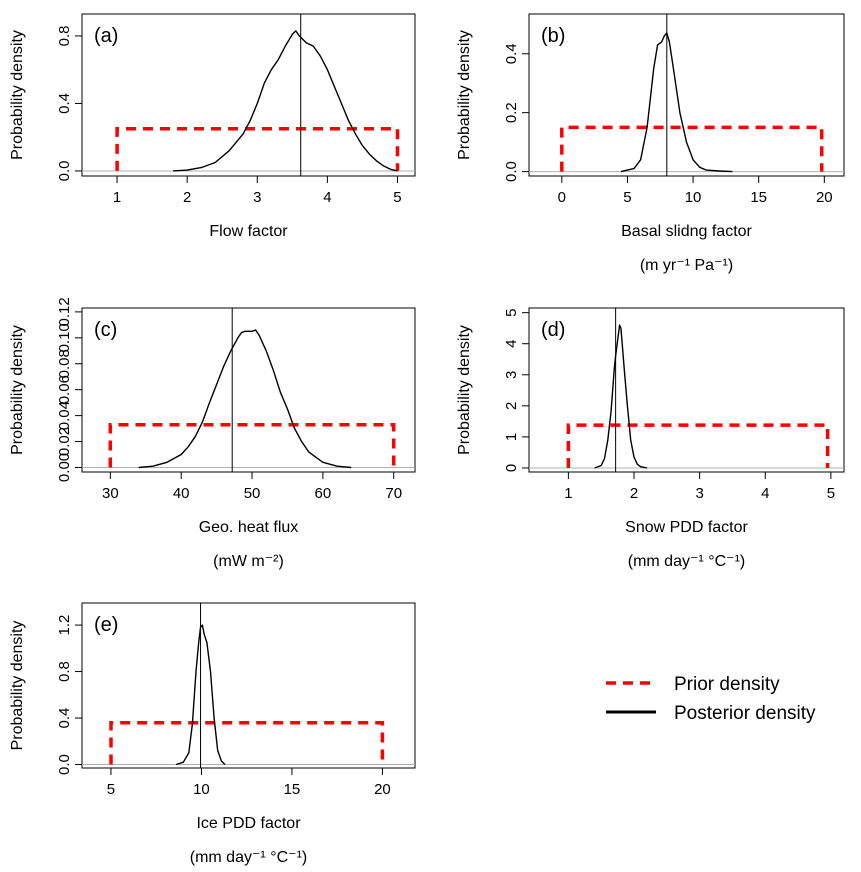  Describe the element at coordinates (64, 311) in the screenshot. I see `y-tick-label: 0.12` at that location.